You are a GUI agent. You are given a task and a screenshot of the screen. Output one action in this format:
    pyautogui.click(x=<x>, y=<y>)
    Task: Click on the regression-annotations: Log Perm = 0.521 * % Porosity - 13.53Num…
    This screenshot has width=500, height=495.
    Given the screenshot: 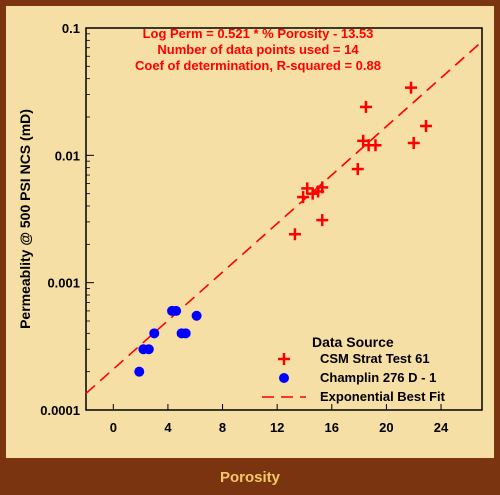 What is the action you would take?
    pyautogui.click(x=258, y=49)
    